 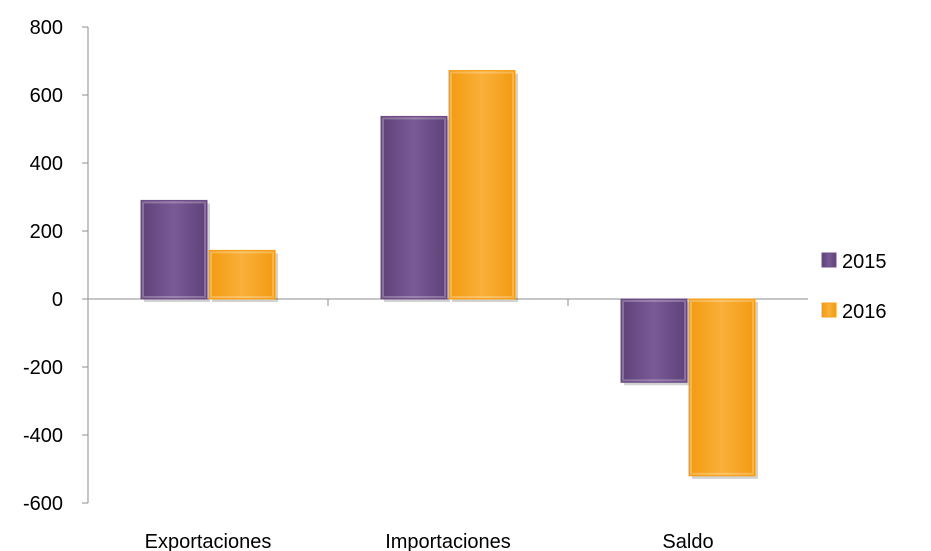 I want to click on y-tick-label: 800, so click(x=46, y=28).